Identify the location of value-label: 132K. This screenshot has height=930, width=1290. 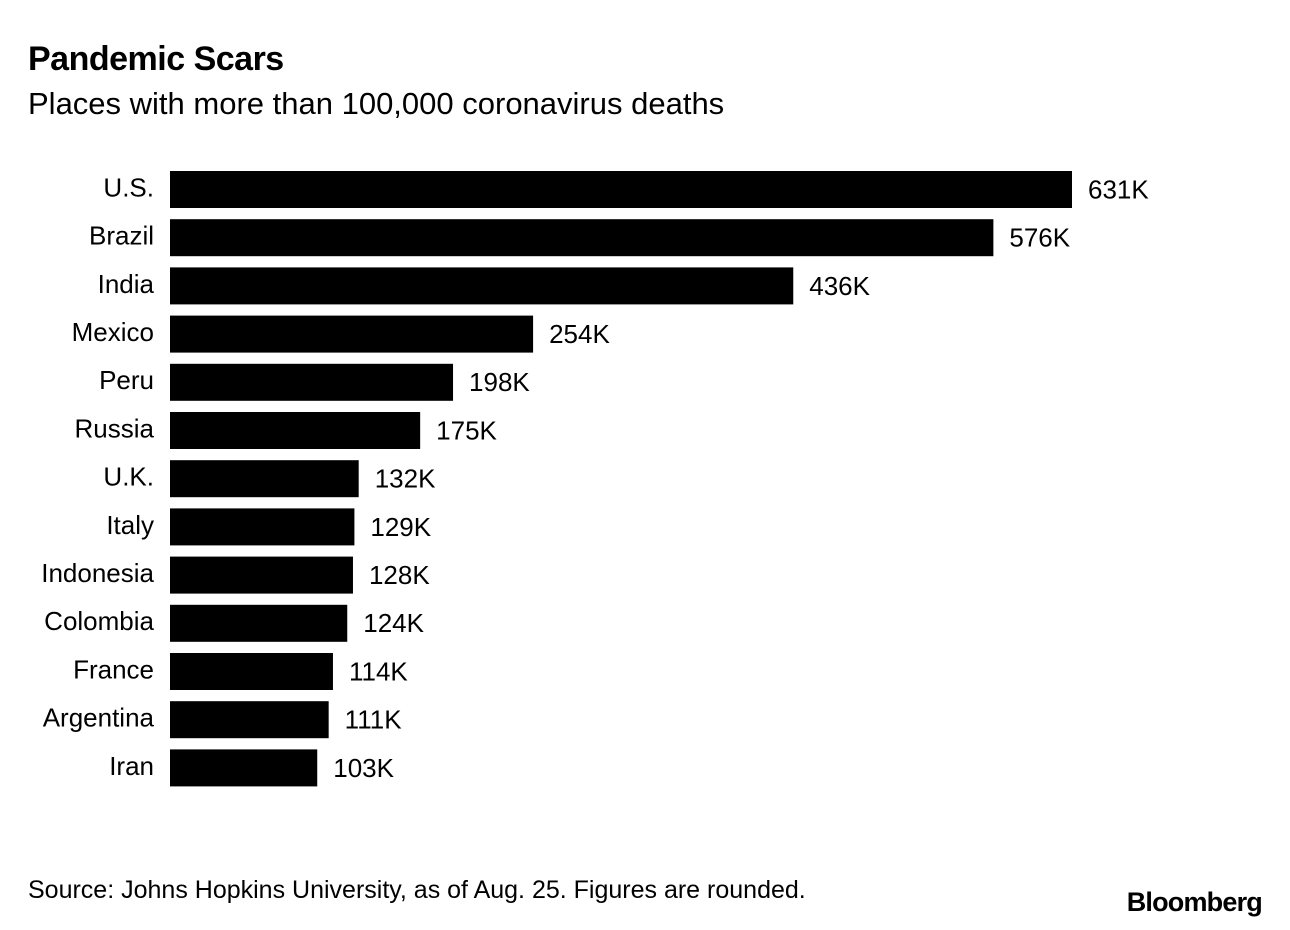
(405, 479).